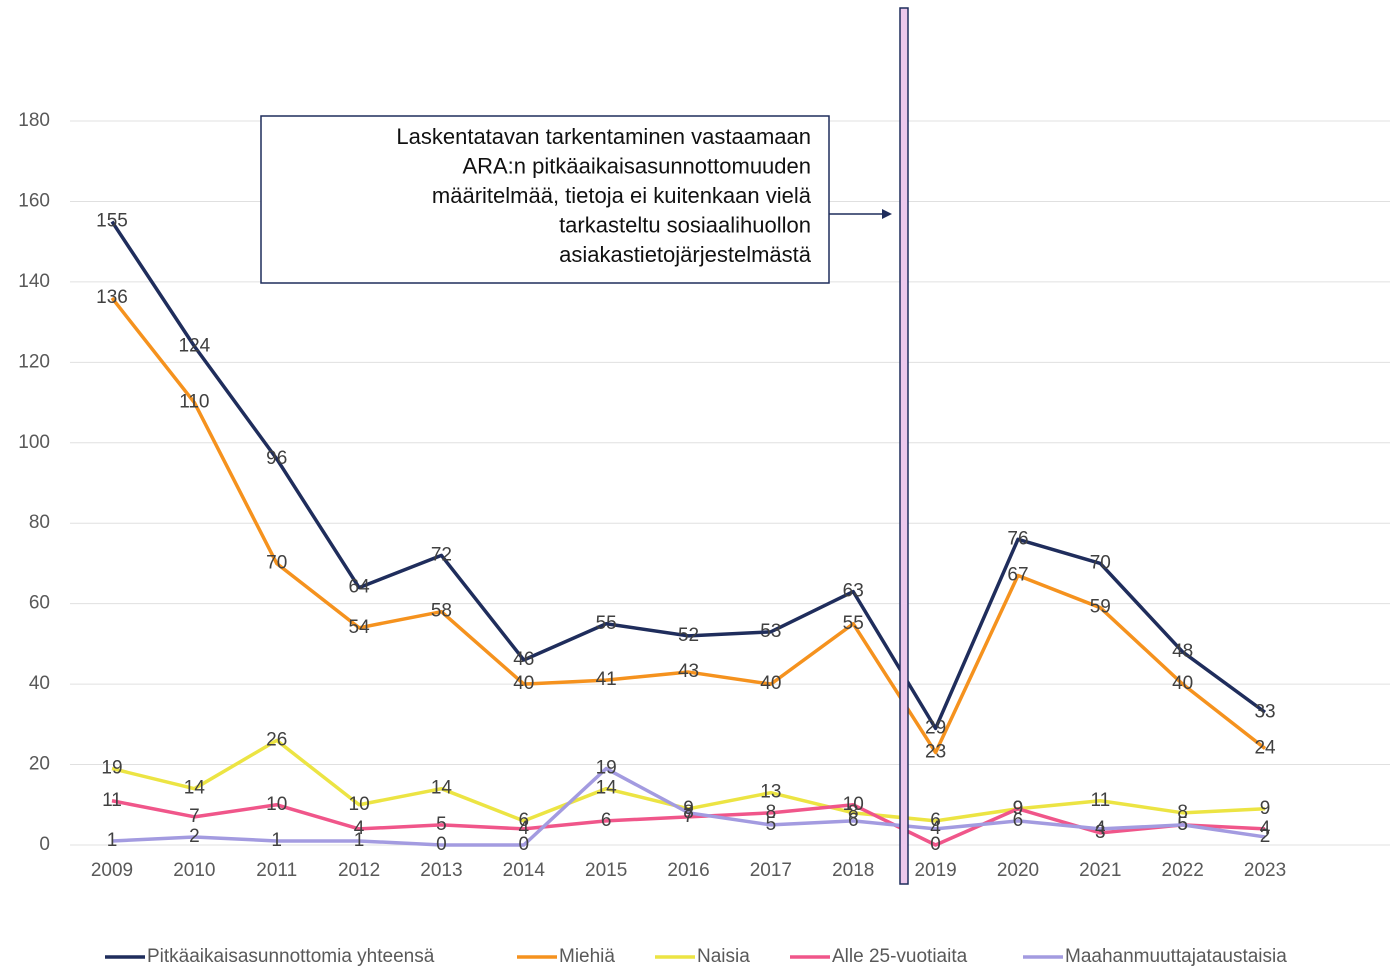 The height and width of the screenshot is (969, 1397). Describe the element at coordinates (1265, 870) in the screenshot. I see `x-tick-label: 2023` at that location.